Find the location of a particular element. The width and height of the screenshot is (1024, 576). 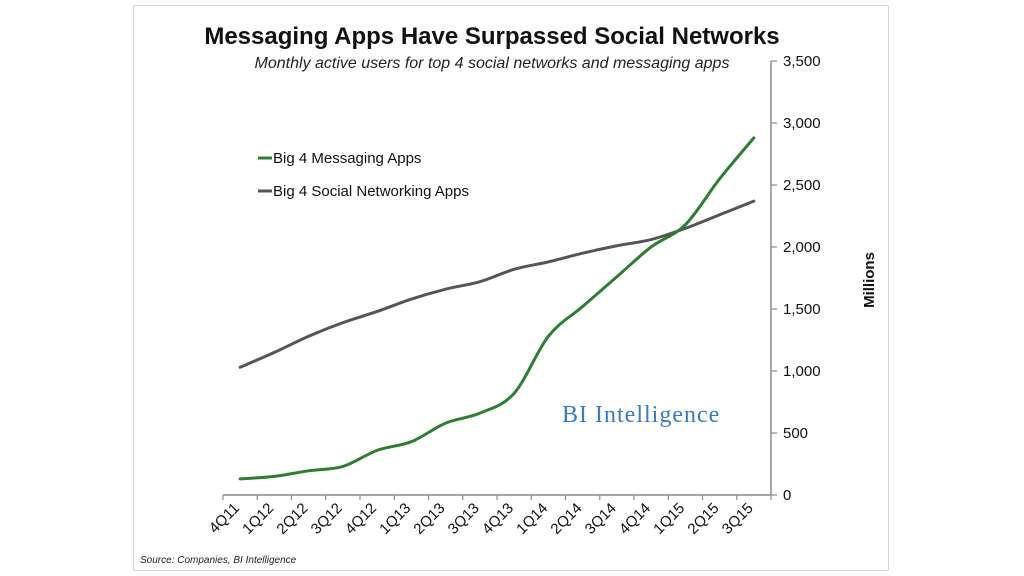

y-tick-label: 2,000 is located at coordinates (802, 247).